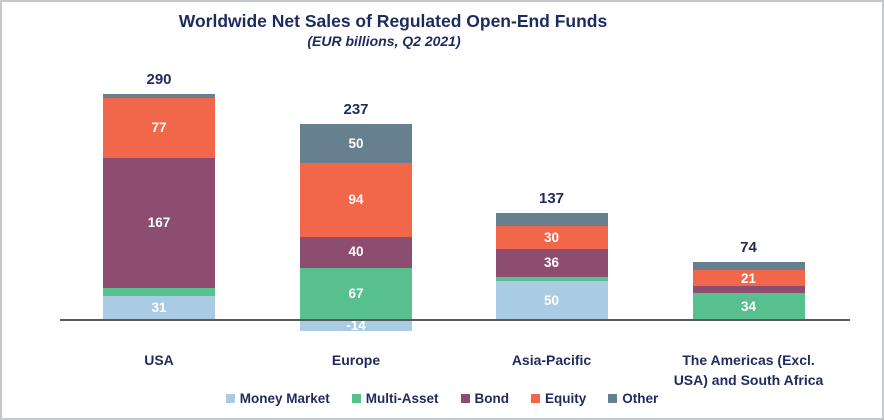  Describe the element at coordinates (159, 79) in the screenshot. I see `bar-total-label: 290` at that location.